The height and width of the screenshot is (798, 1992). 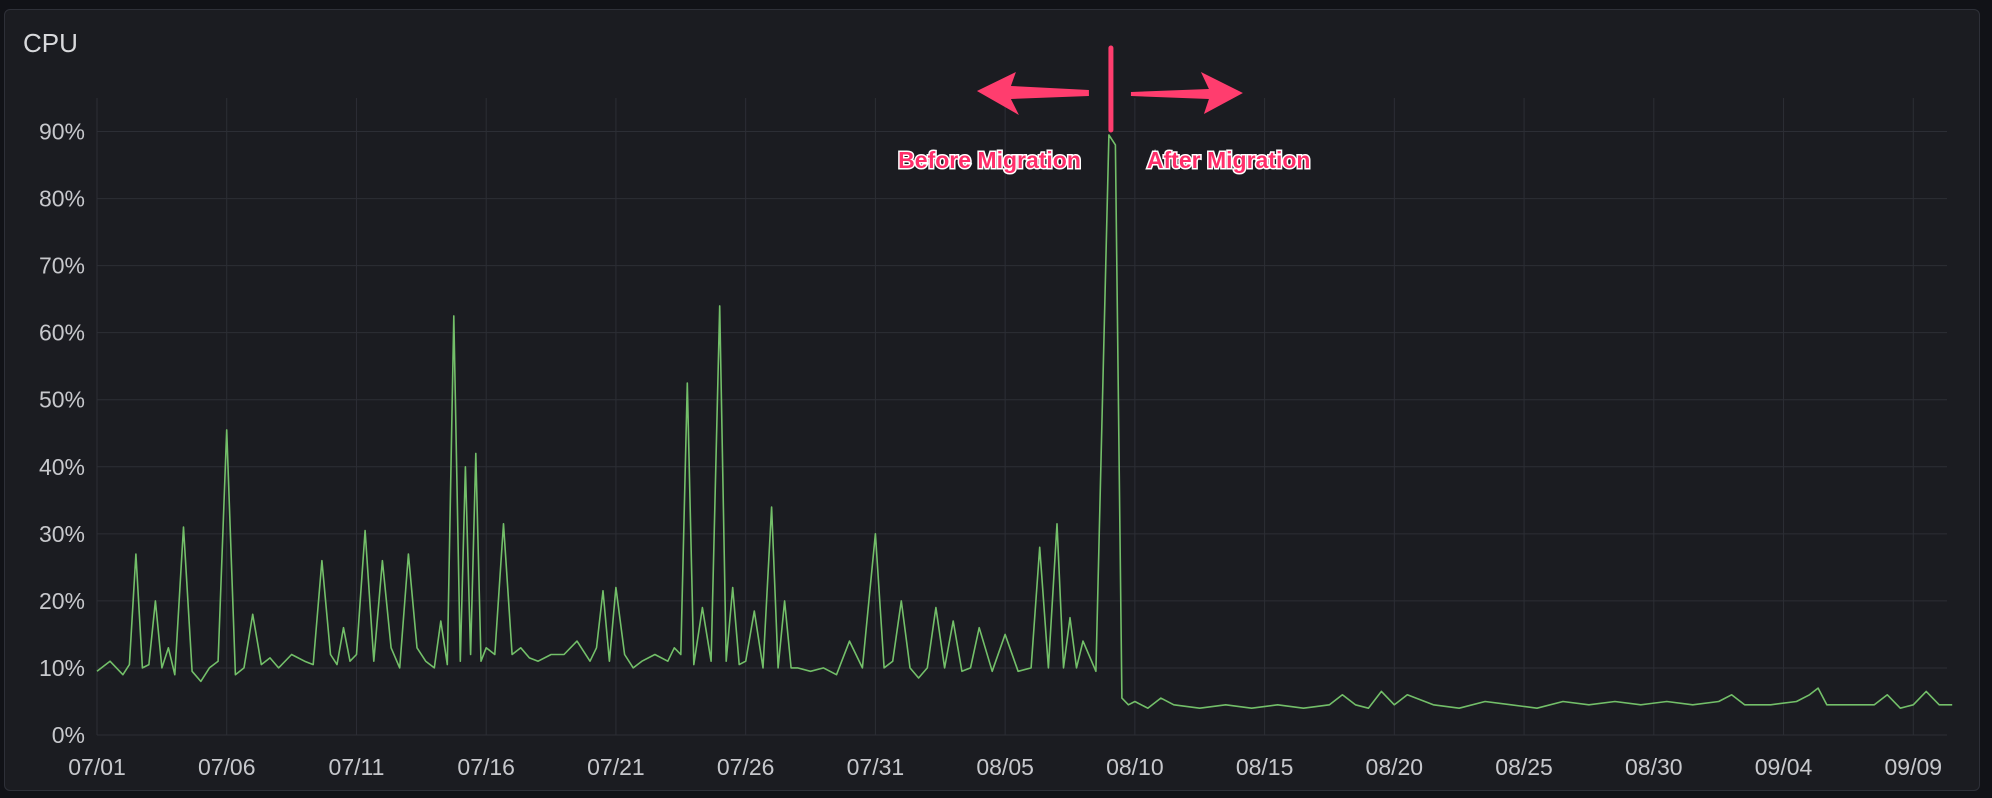 I want to click on x-tick-label: 09/04, so click(x=1784, y=767).